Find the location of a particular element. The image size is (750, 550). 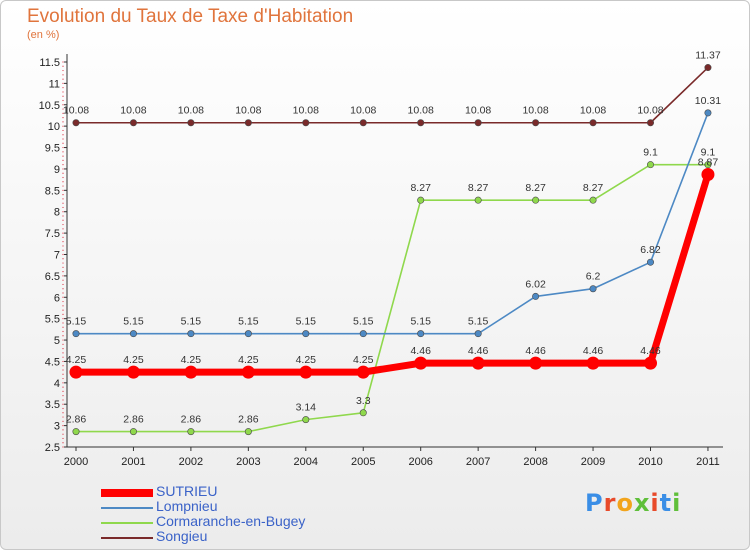

logo-letter: o is located at coordinates (625, 503).